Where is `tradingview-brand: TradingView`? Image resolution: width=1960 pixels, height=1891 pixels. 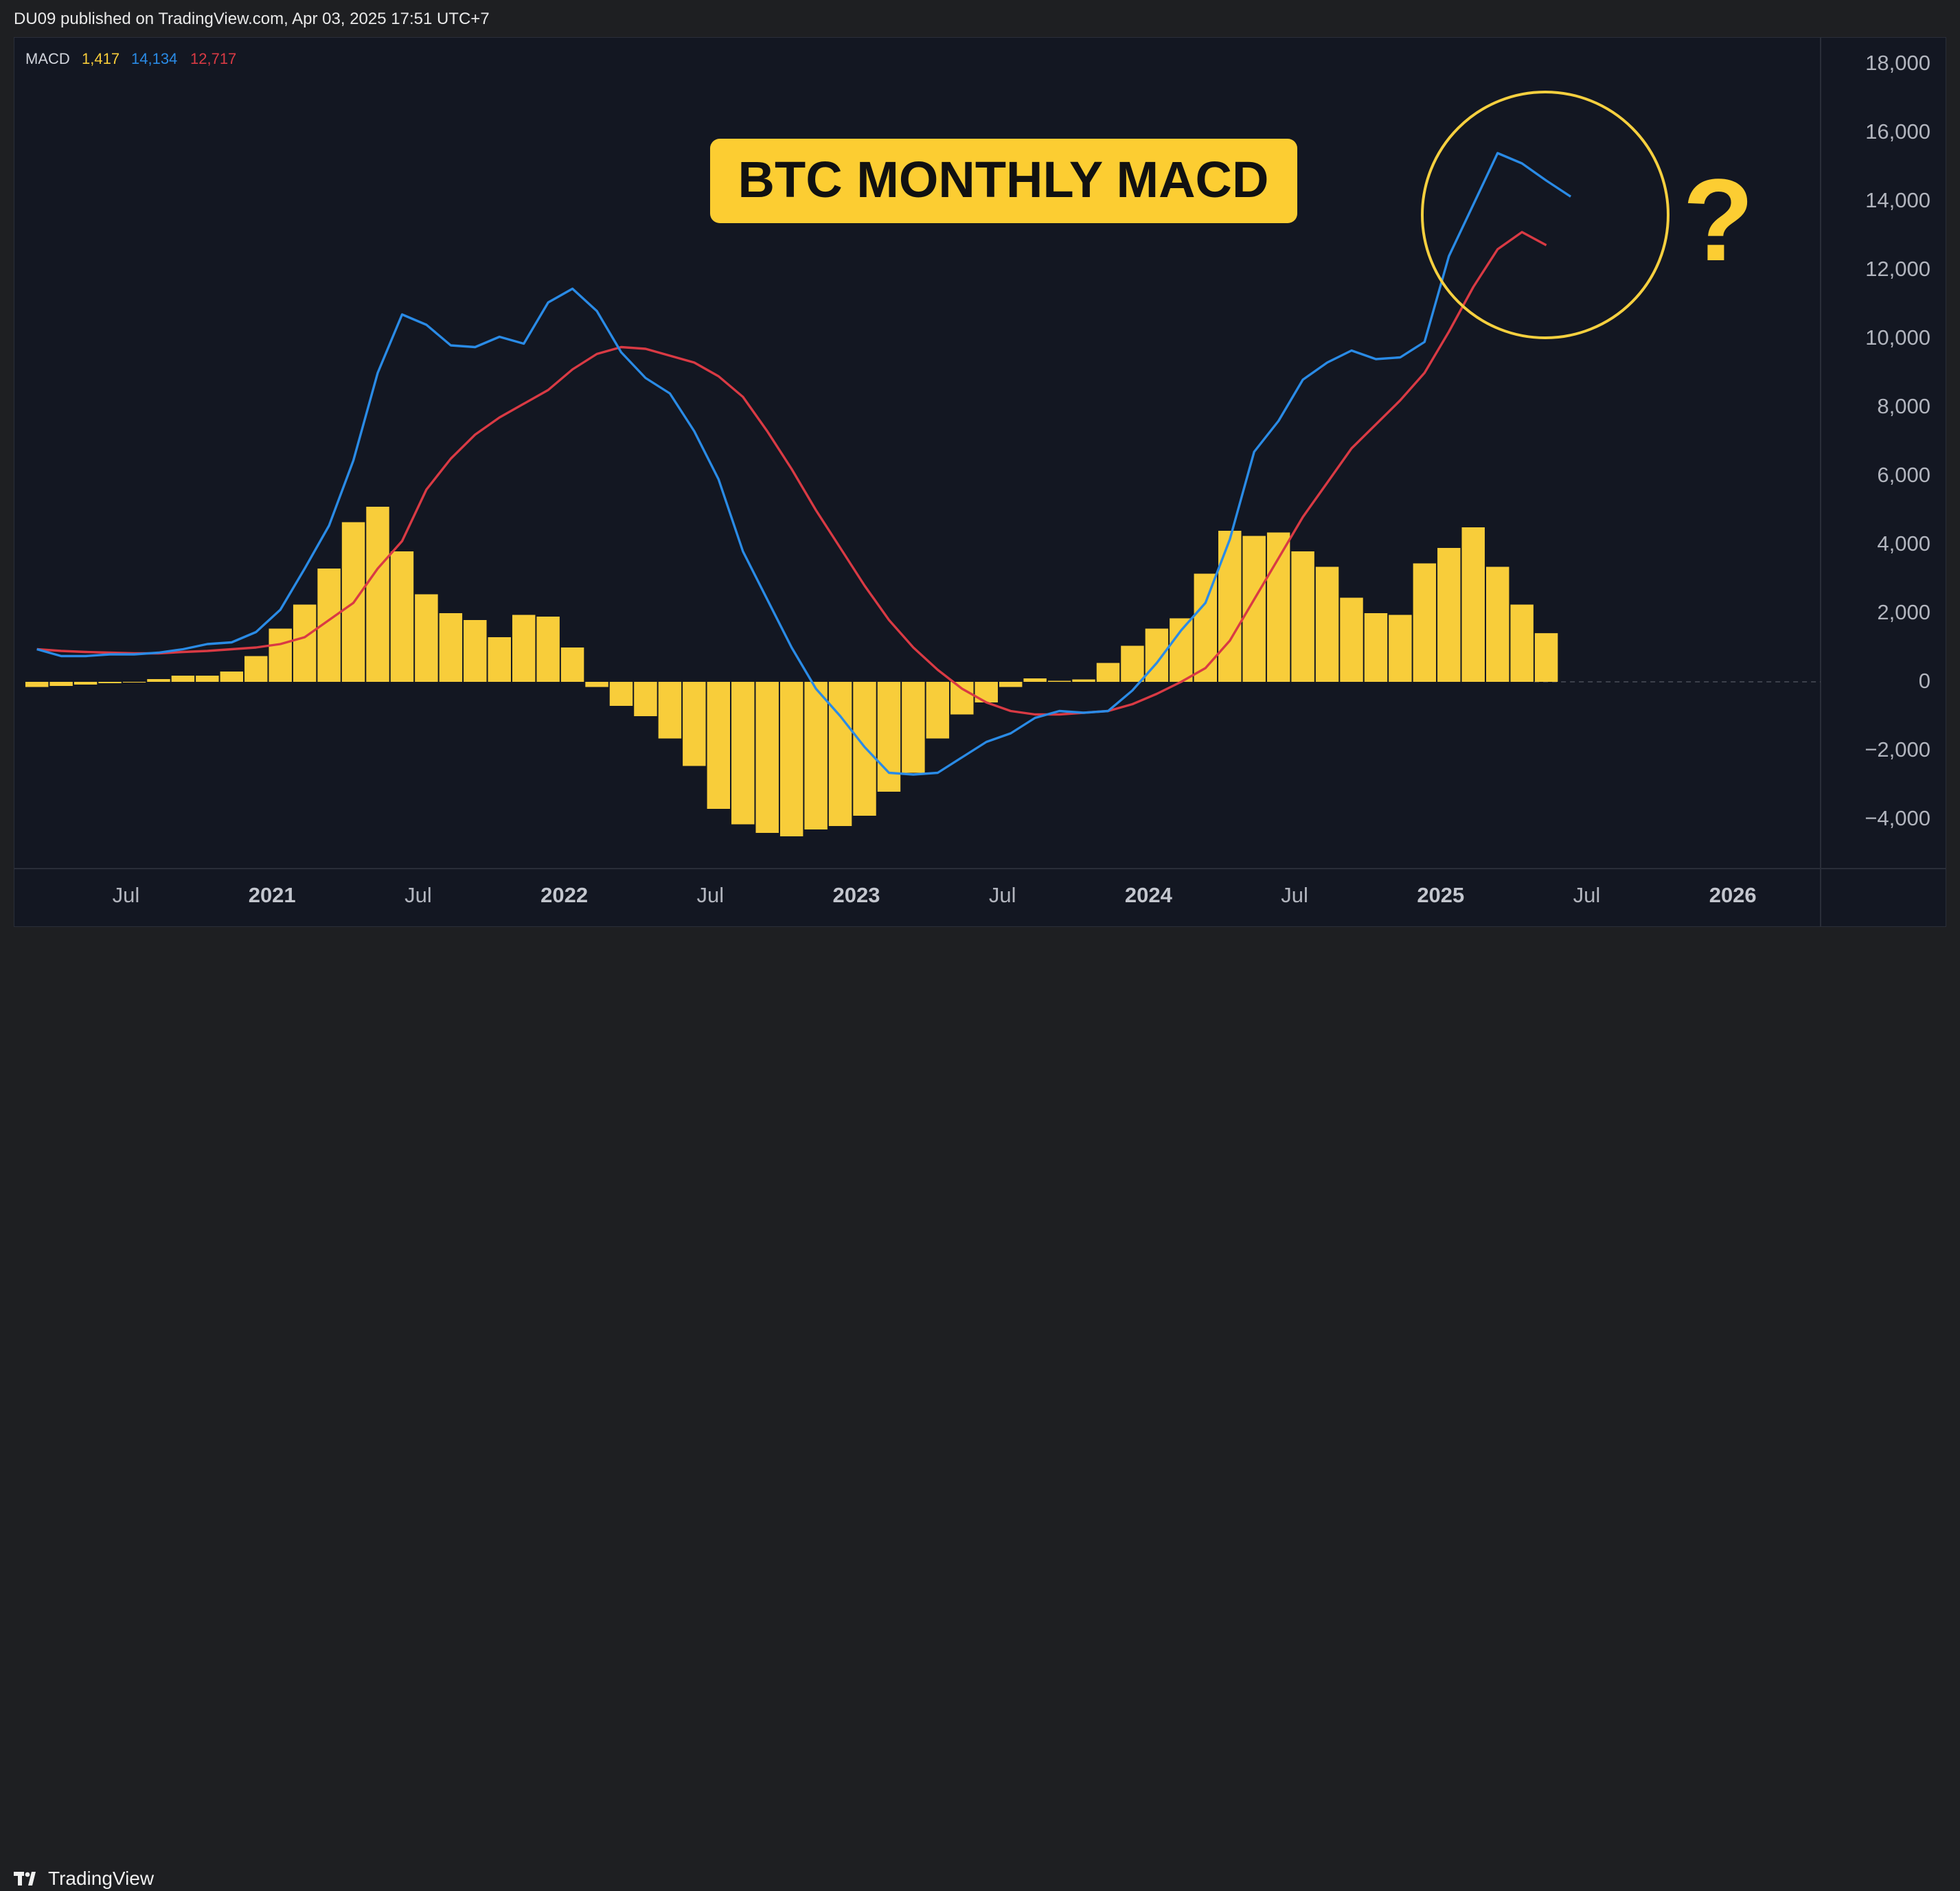
tradingview-brand: TradingView is located at coordinates (84, 1878).